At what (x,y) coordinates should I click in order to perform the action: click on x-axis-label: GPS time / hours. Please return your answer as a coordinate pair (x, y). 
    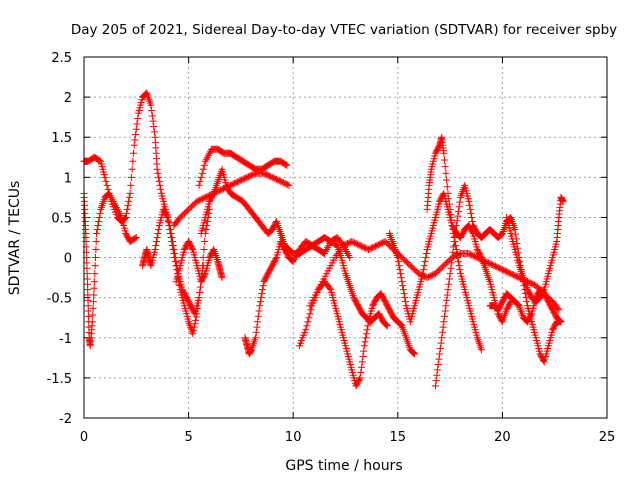
    Looking at the image, I should click on (343, 466).